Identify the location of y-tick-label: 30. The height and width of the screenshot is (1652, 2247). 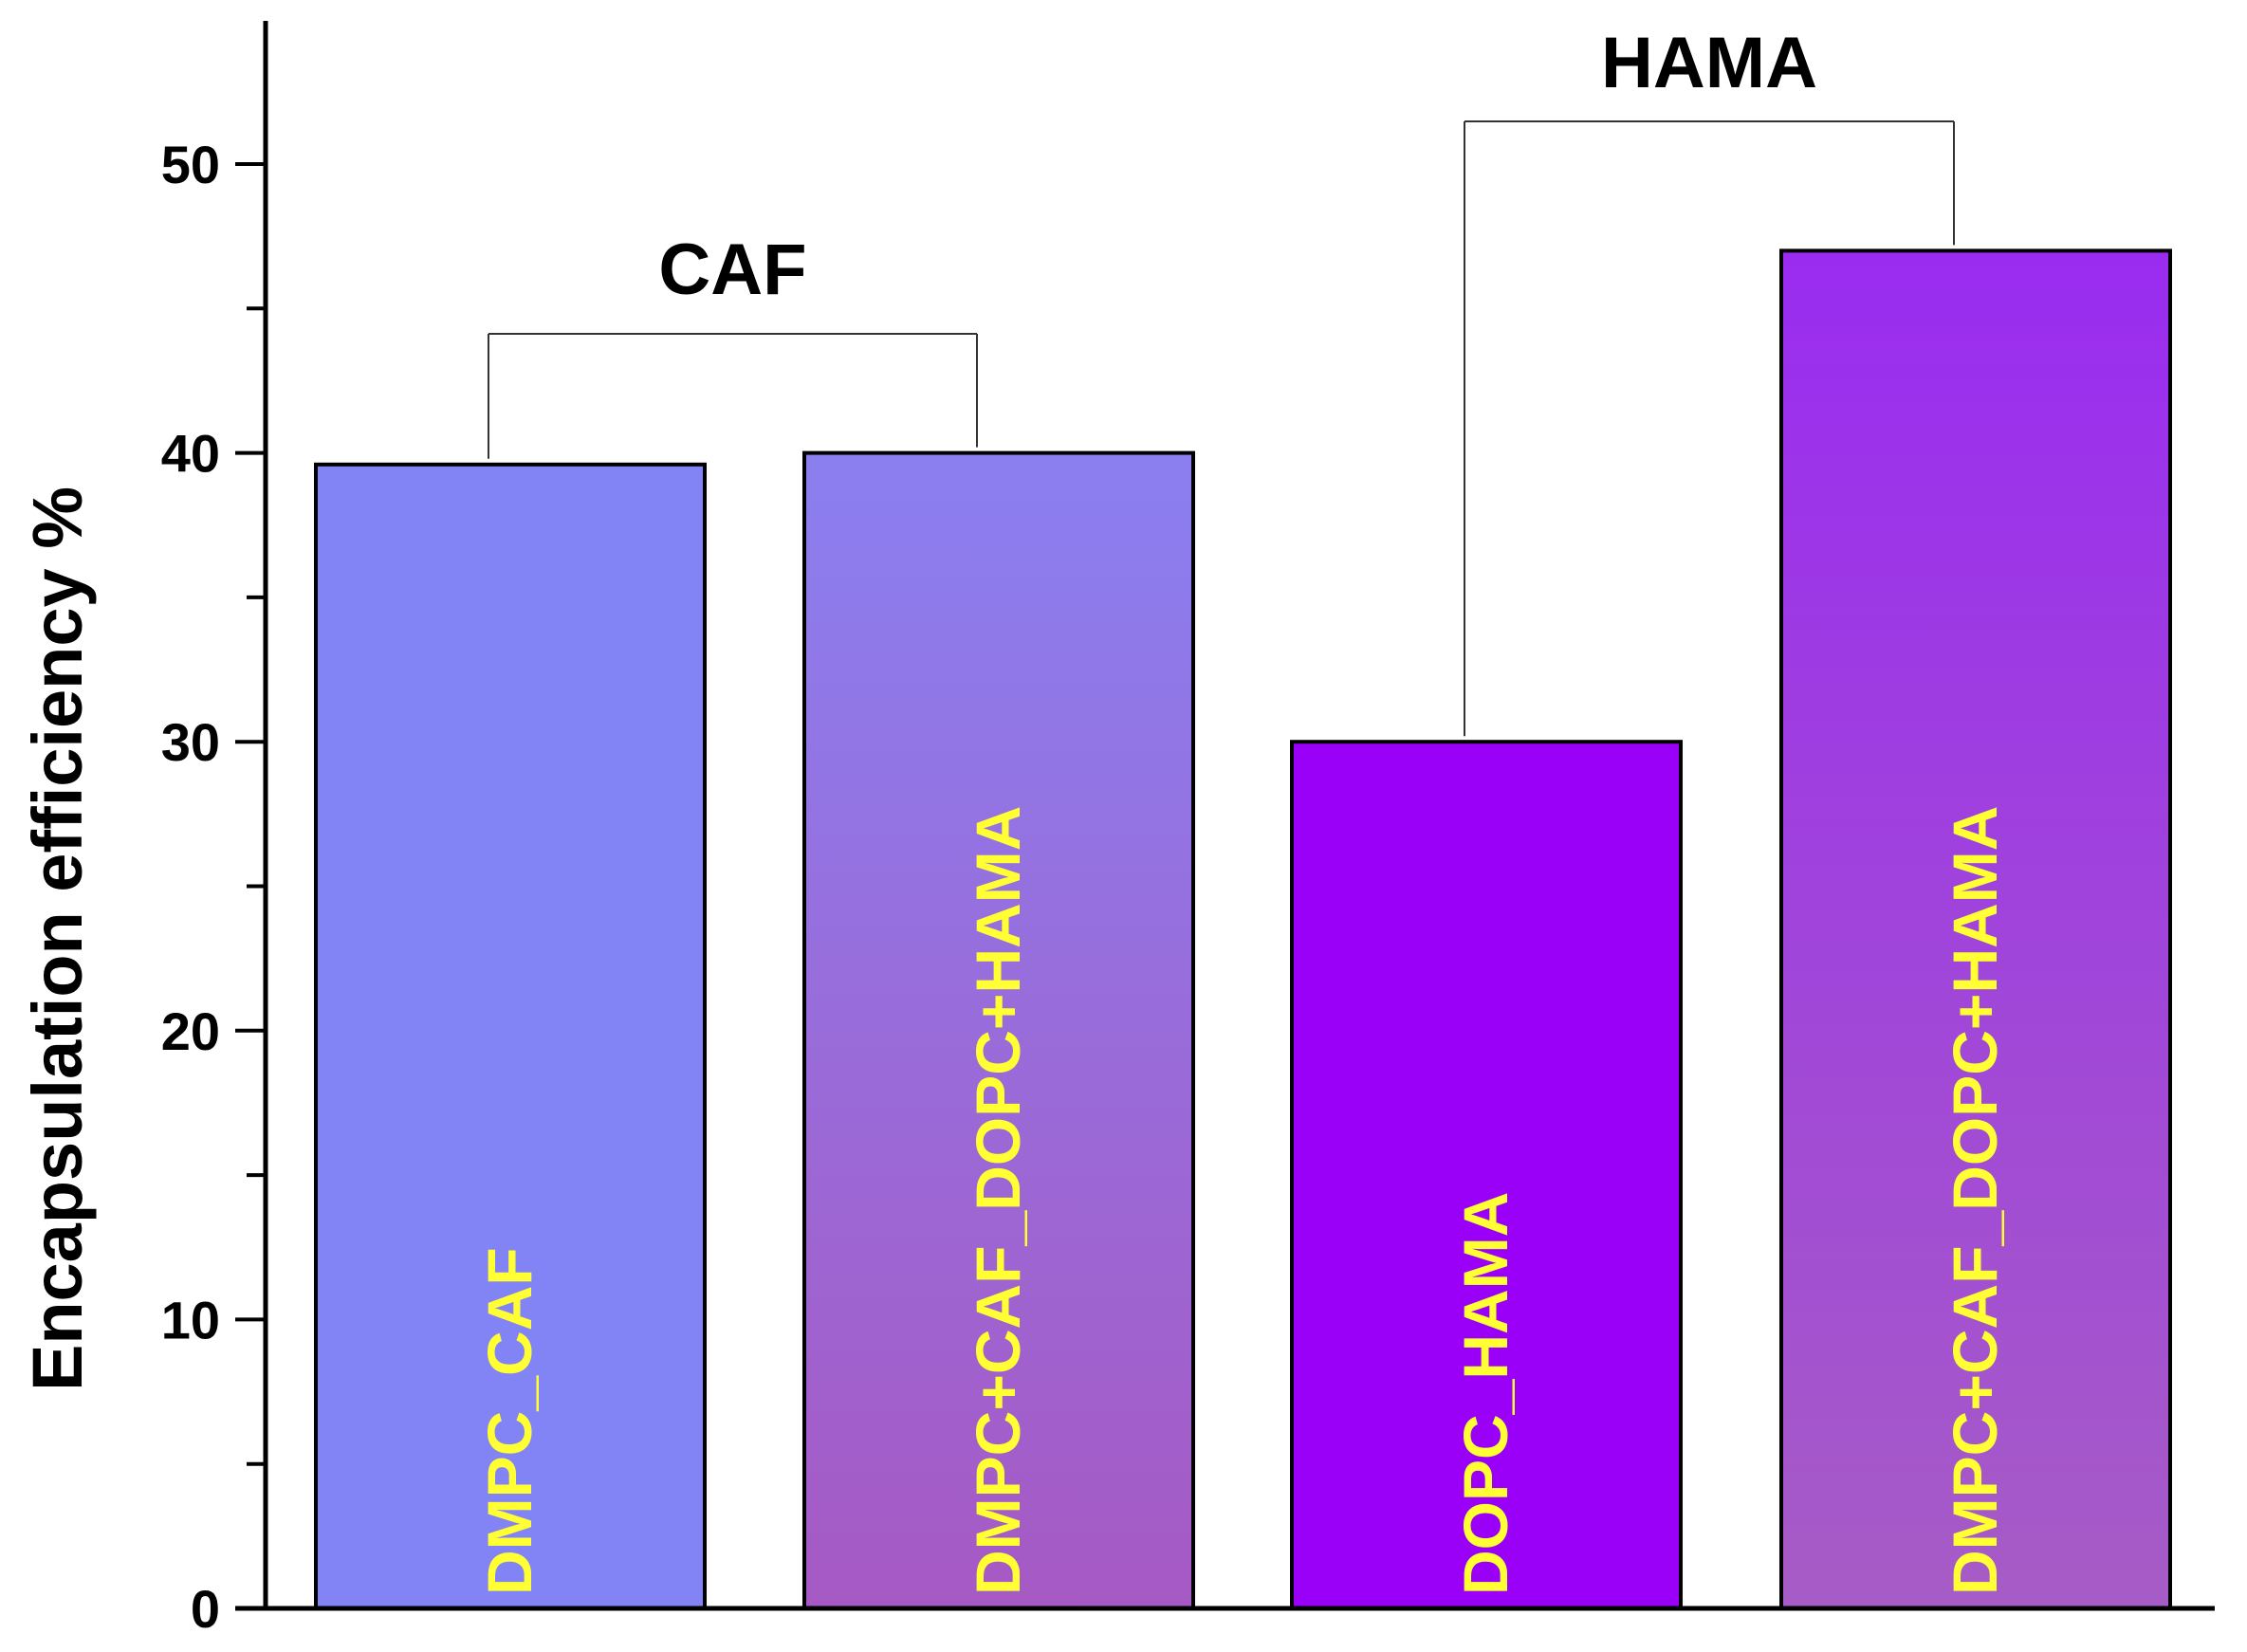
(190, 742).